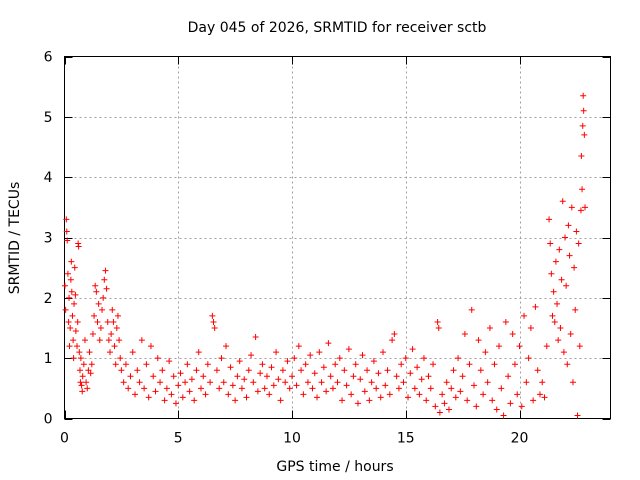  Describe the element at coordinates (48, 239) in the screenshot. I see `y-tick-label: 3` at that location.